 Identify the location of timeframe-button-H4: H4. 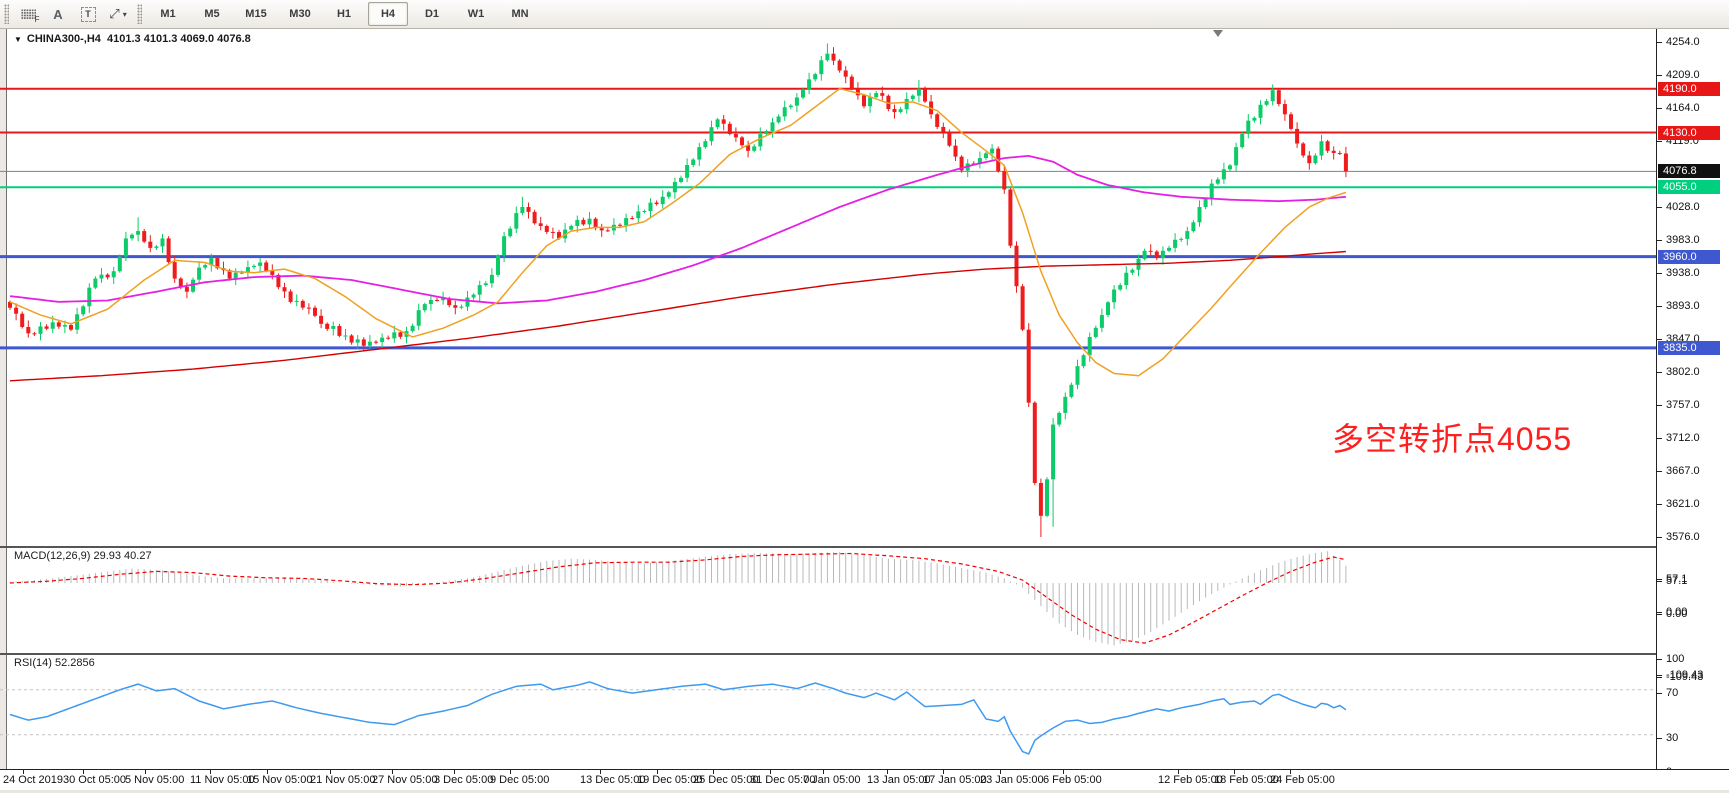
(388, 14).